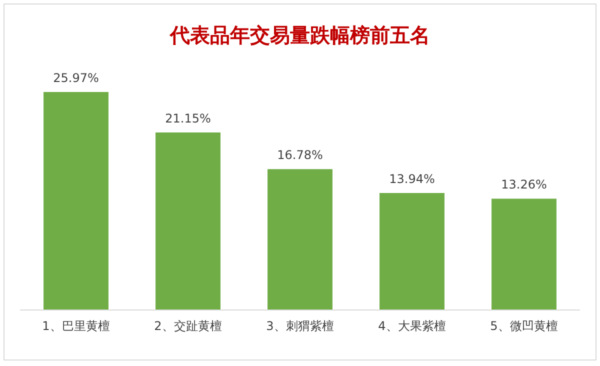 This screenshot has width=600, height=366. I want to click on data-label: 13.94%, so click(412, 179).